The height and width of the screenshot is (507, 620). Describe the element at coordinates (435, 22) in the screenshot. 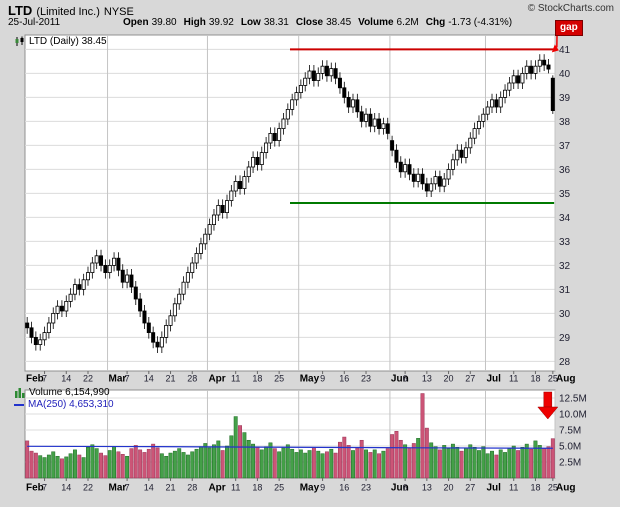

I see `chg-label: Chg` at that location.